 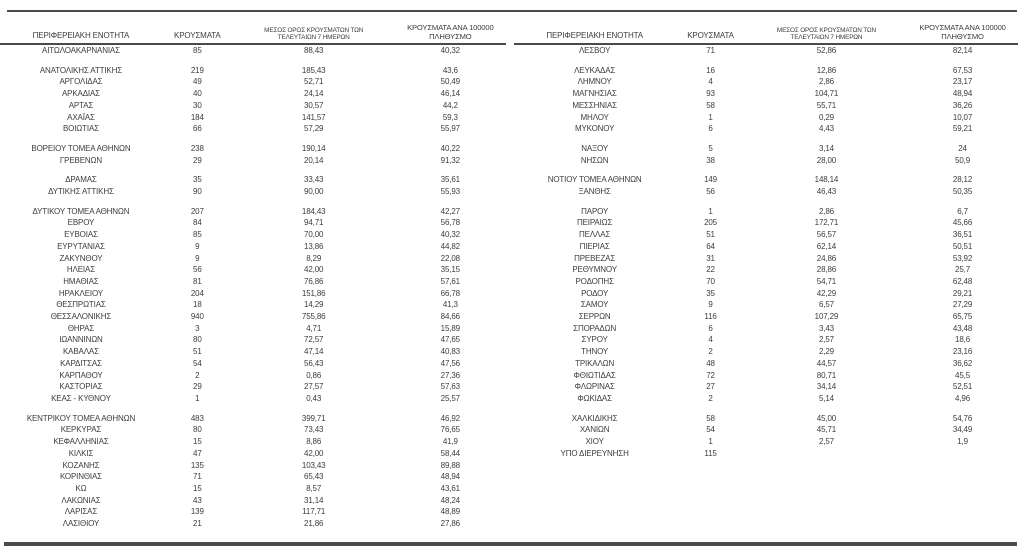 What do you see at coordinates (80, 270) in the screenshot?
I see `region-cell: ΗΛΕΙΑΣ` at bounding box center [80, 270].